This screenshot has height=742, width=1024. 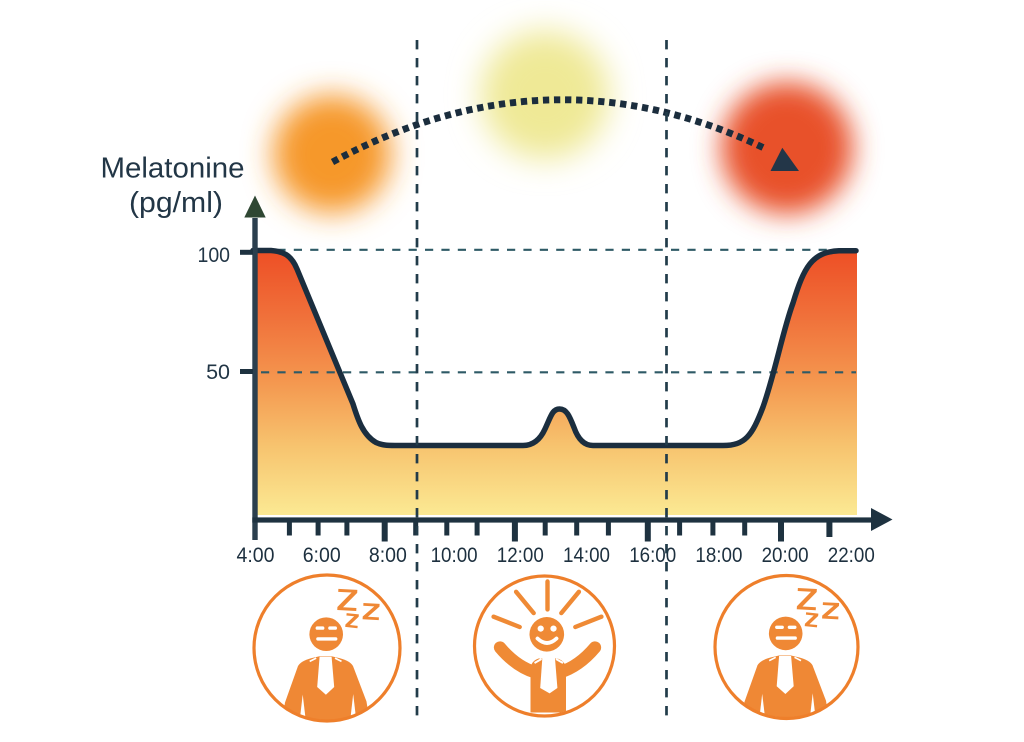 I want to click on svg-text: 100, so click(x=214, y=255).